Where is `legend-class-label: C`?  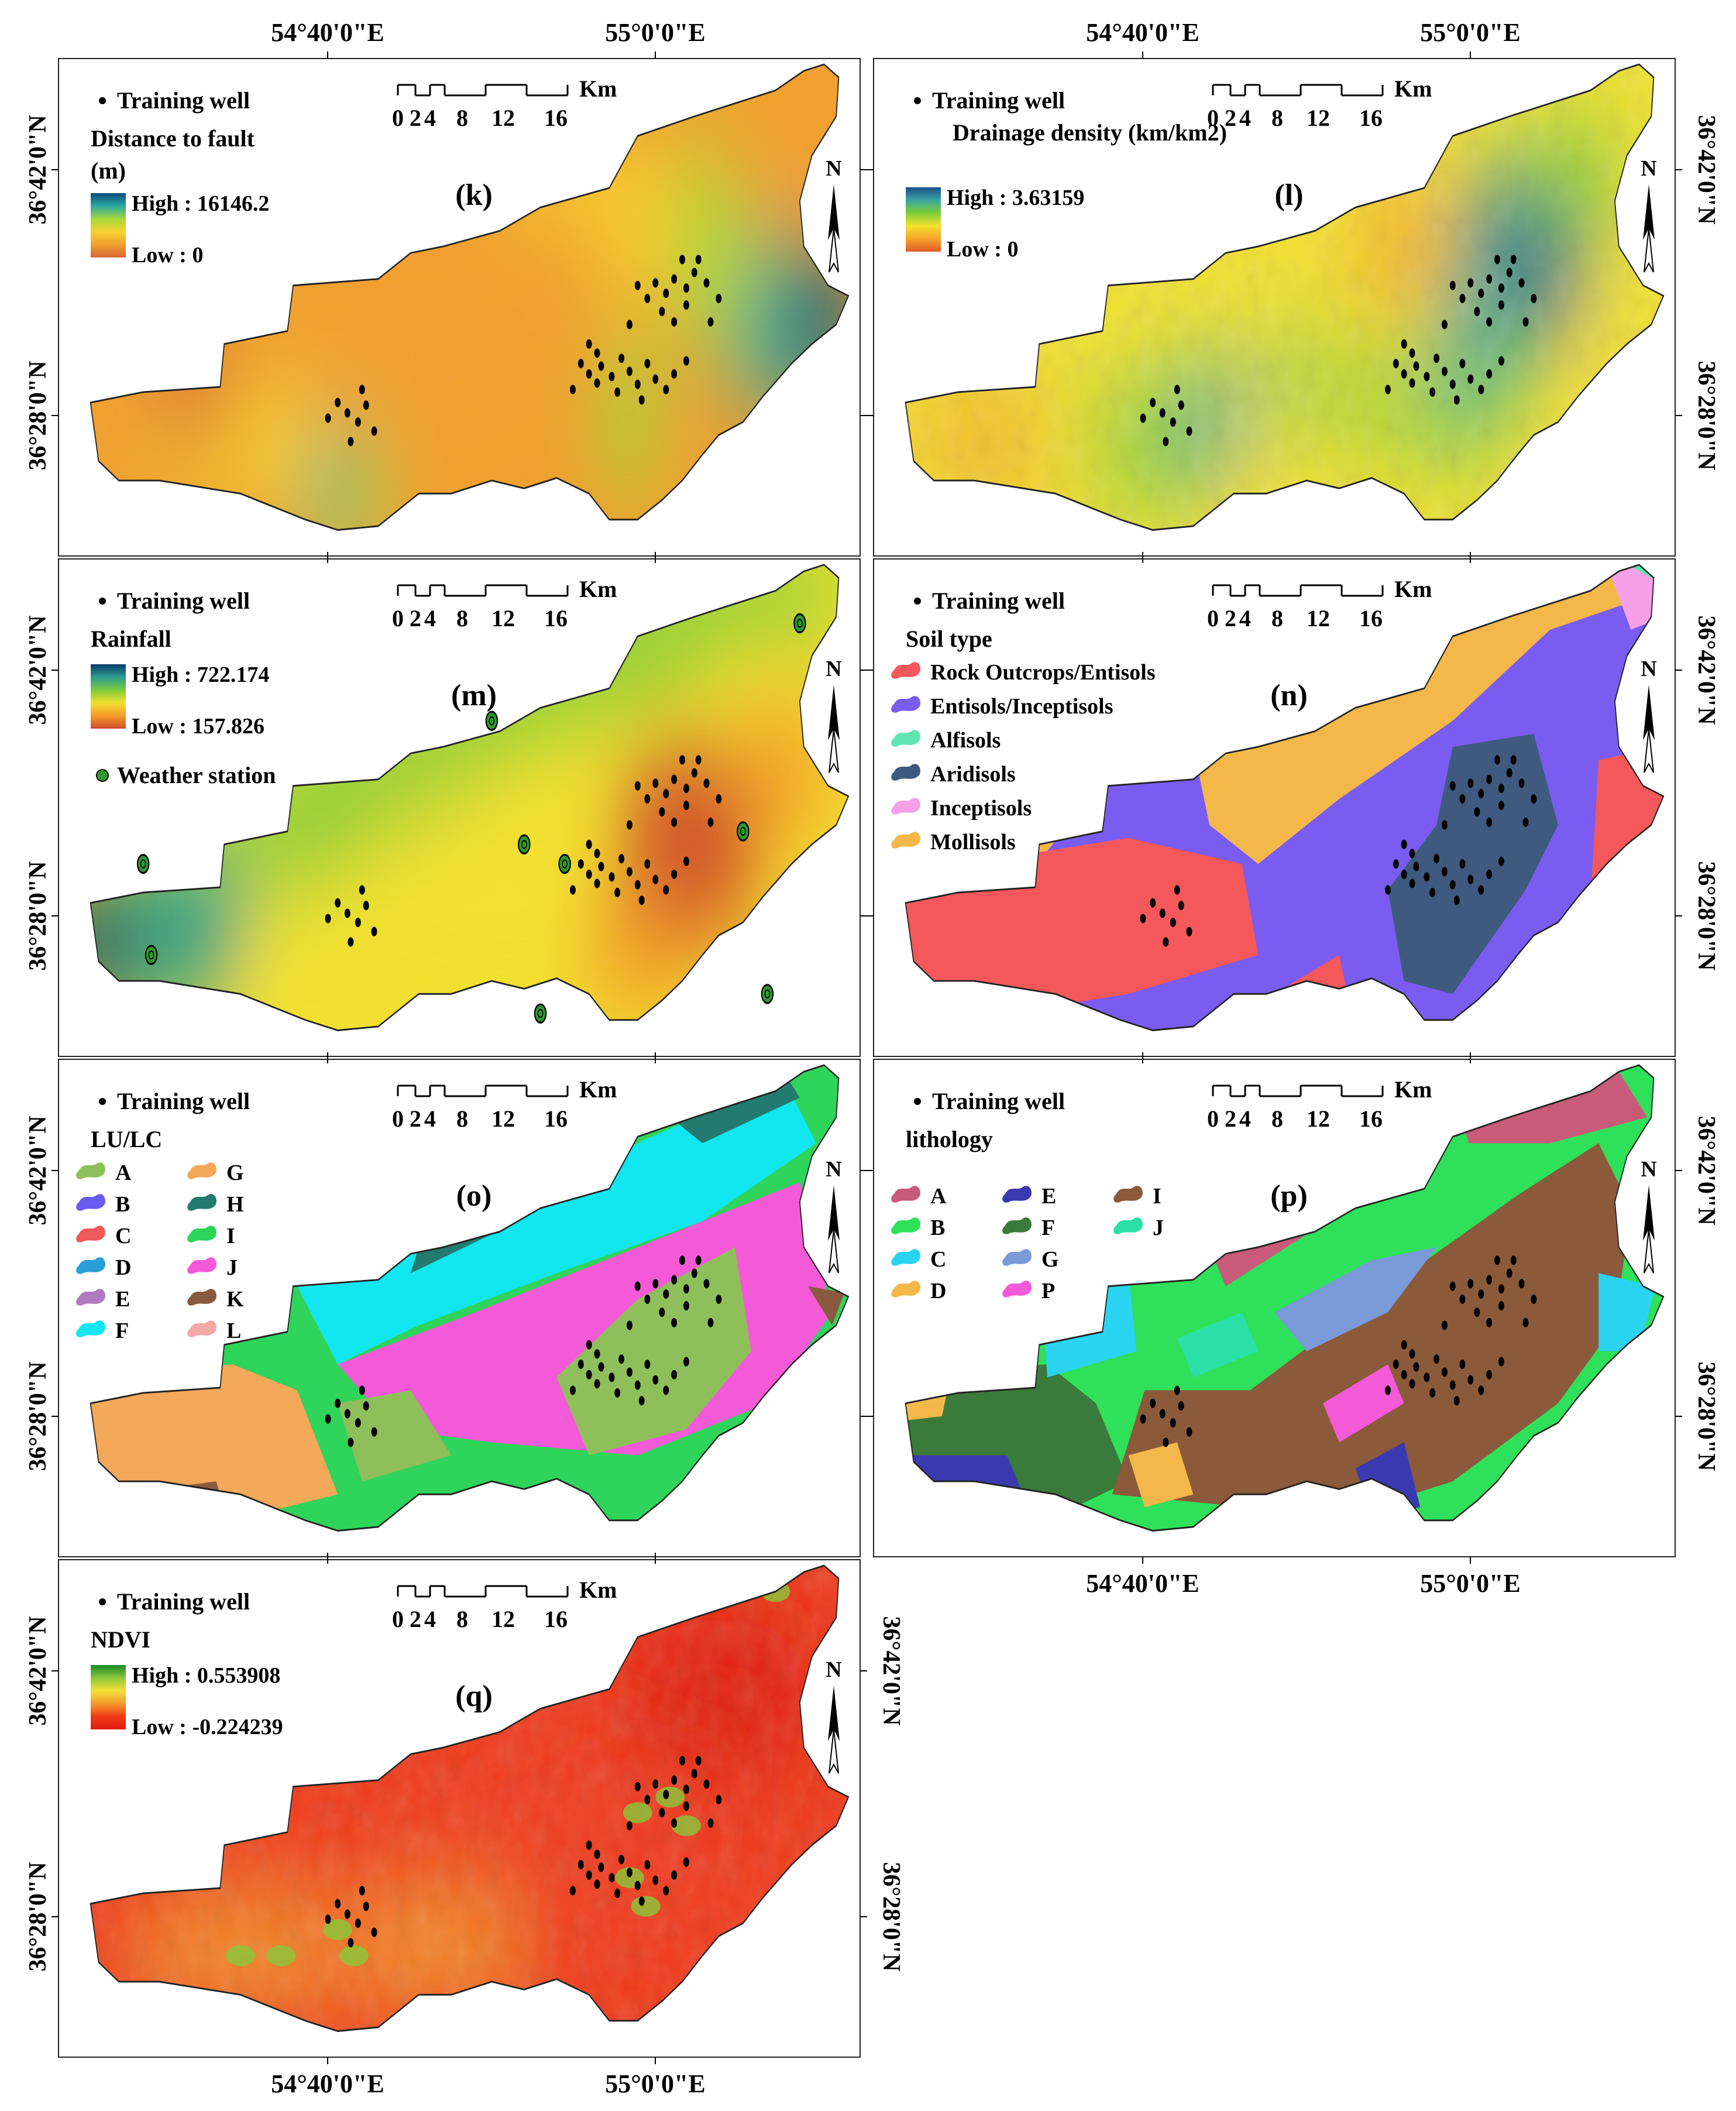 legend-class-label: C is located at coordinates (938, 1259).